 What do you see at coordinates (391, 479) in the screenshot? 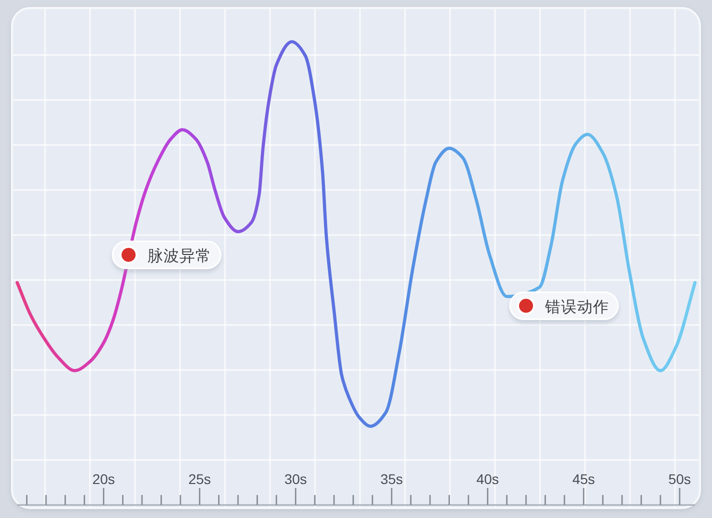
I see `x-tick-label: 35s` at bounding box center [391, 479].